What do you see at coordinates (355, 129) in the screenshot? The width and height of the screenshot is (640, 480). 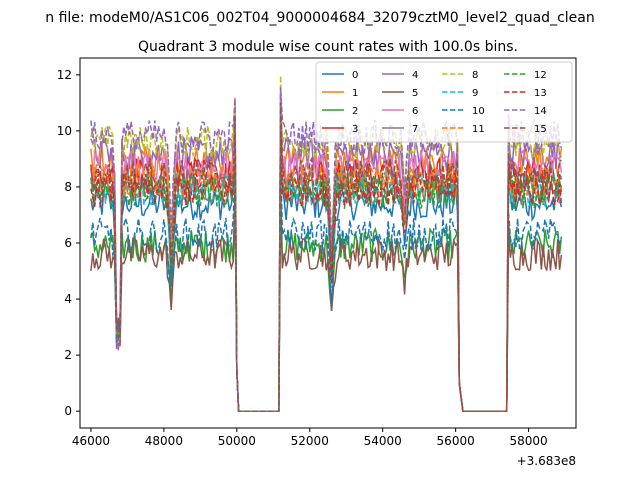 I see `legend-label-3: 3` at bounding box center [355, 129].